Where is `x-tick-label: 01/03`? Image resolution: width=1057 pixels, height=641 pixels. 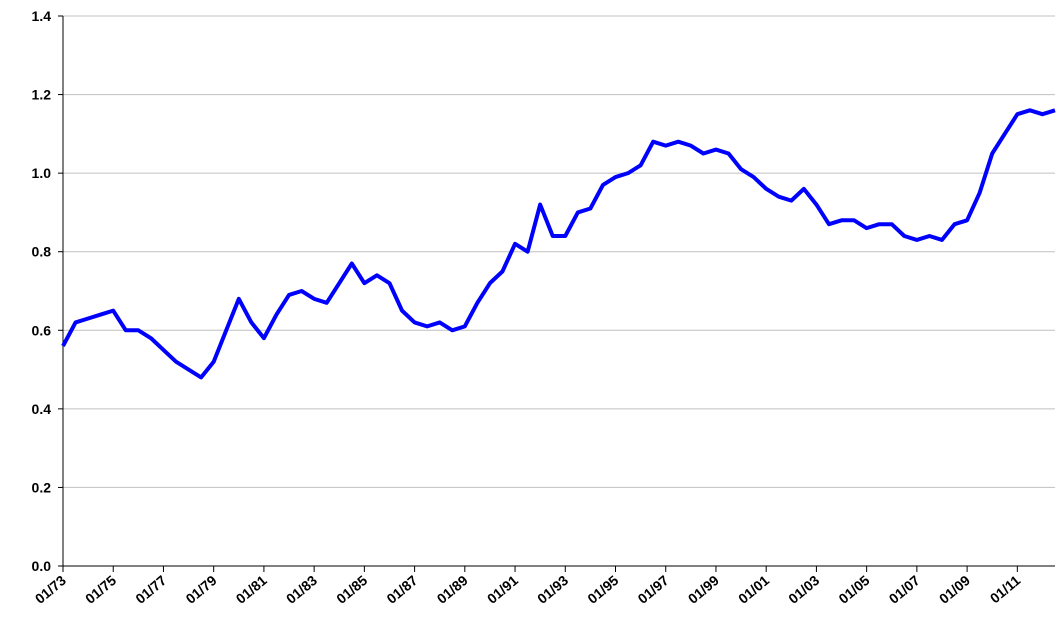
x-tick-label: 01/03 is located at coordinates (803, 589).